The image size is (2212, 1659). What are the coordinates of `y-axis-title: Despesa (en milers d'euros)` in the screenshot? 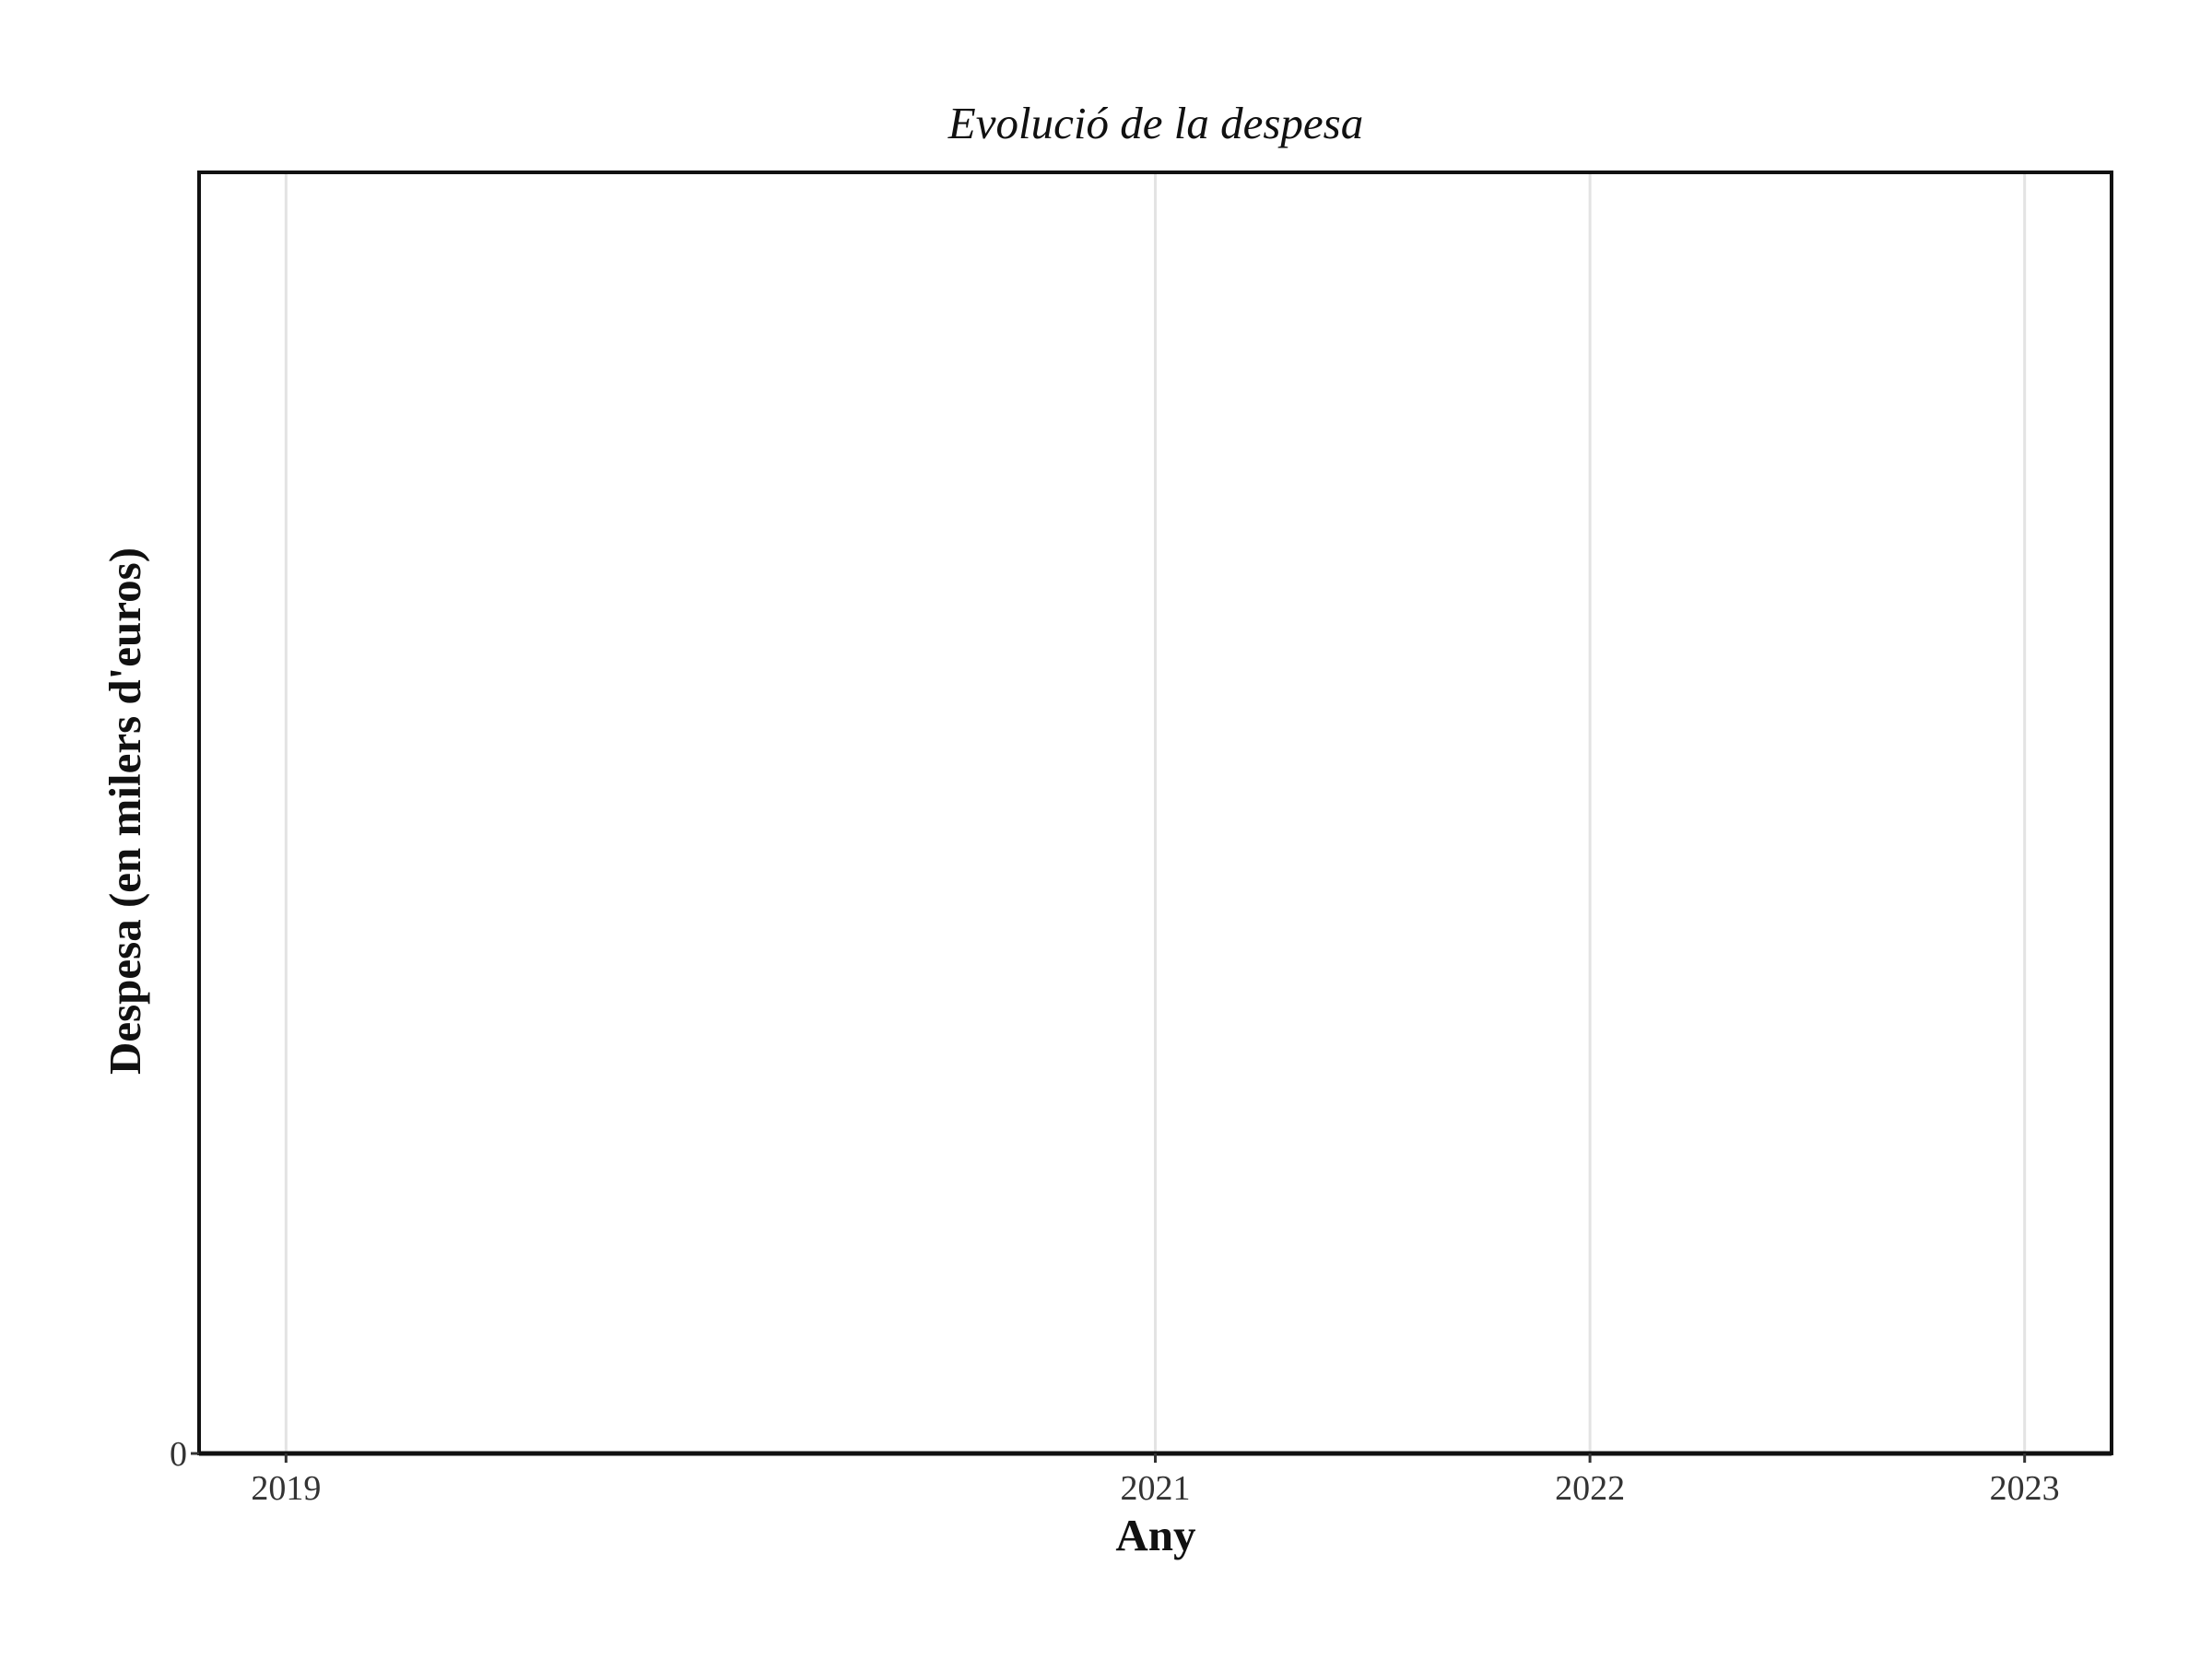 It's located at (125, 811).